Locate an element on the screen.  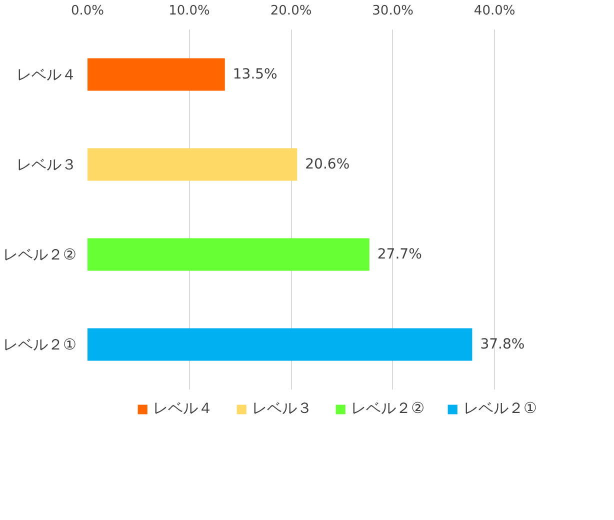
legend-label: レベル４ is located at coordinates (183, 408).